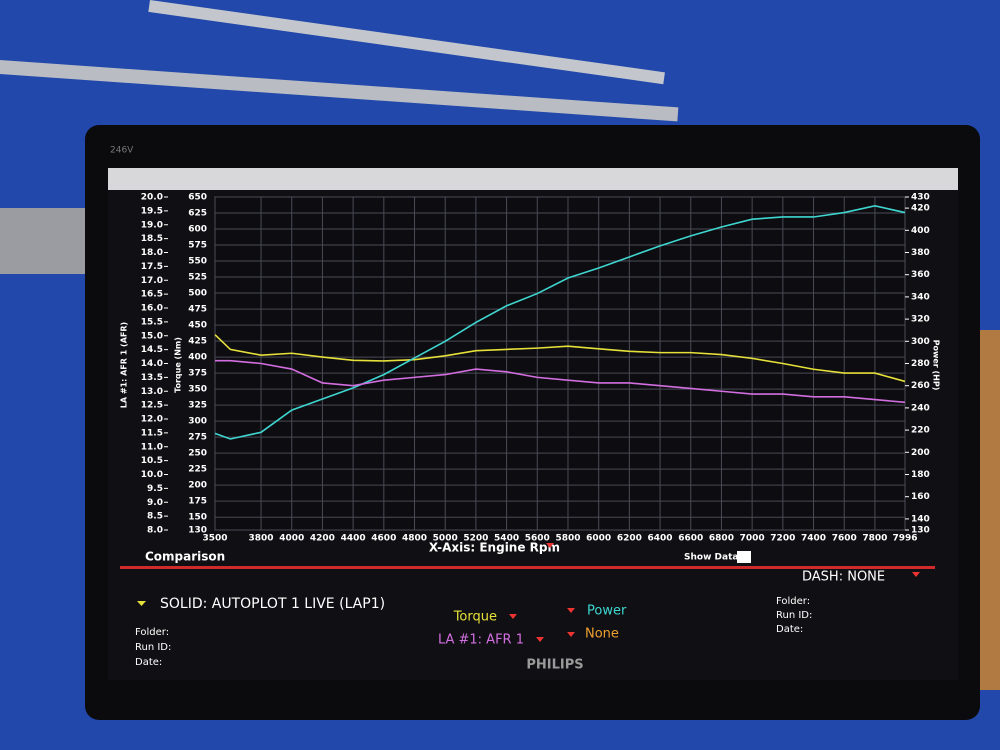 The image size is (1000, 750). I want to click on y-tick-label: 475, so click(197, 310).